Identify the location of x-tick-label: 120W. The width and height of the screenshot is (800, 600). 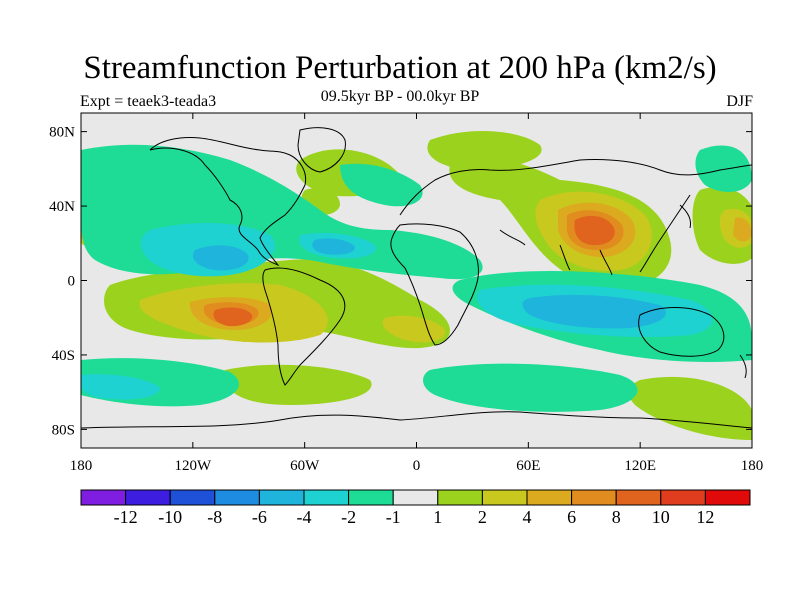
(193, 466).